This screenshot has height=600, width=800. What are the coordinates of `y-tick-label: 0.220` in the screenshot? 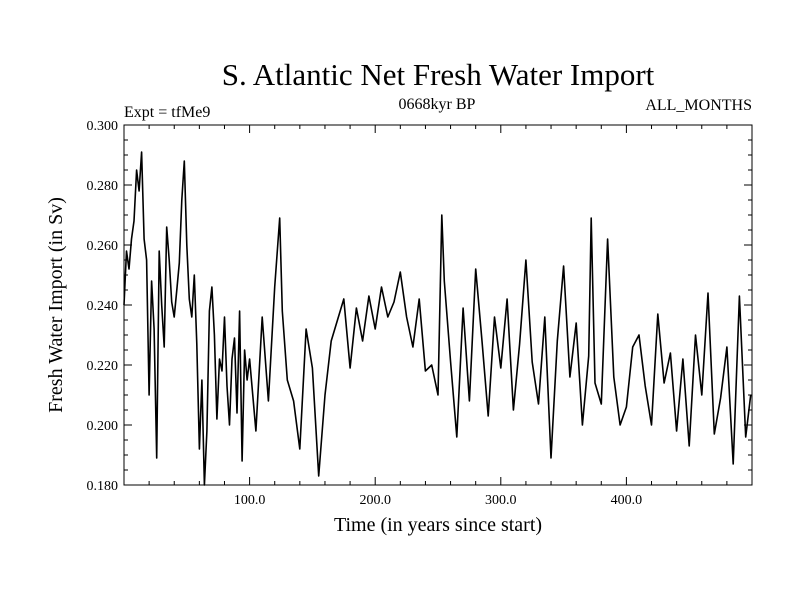 It's located at (103, 366).